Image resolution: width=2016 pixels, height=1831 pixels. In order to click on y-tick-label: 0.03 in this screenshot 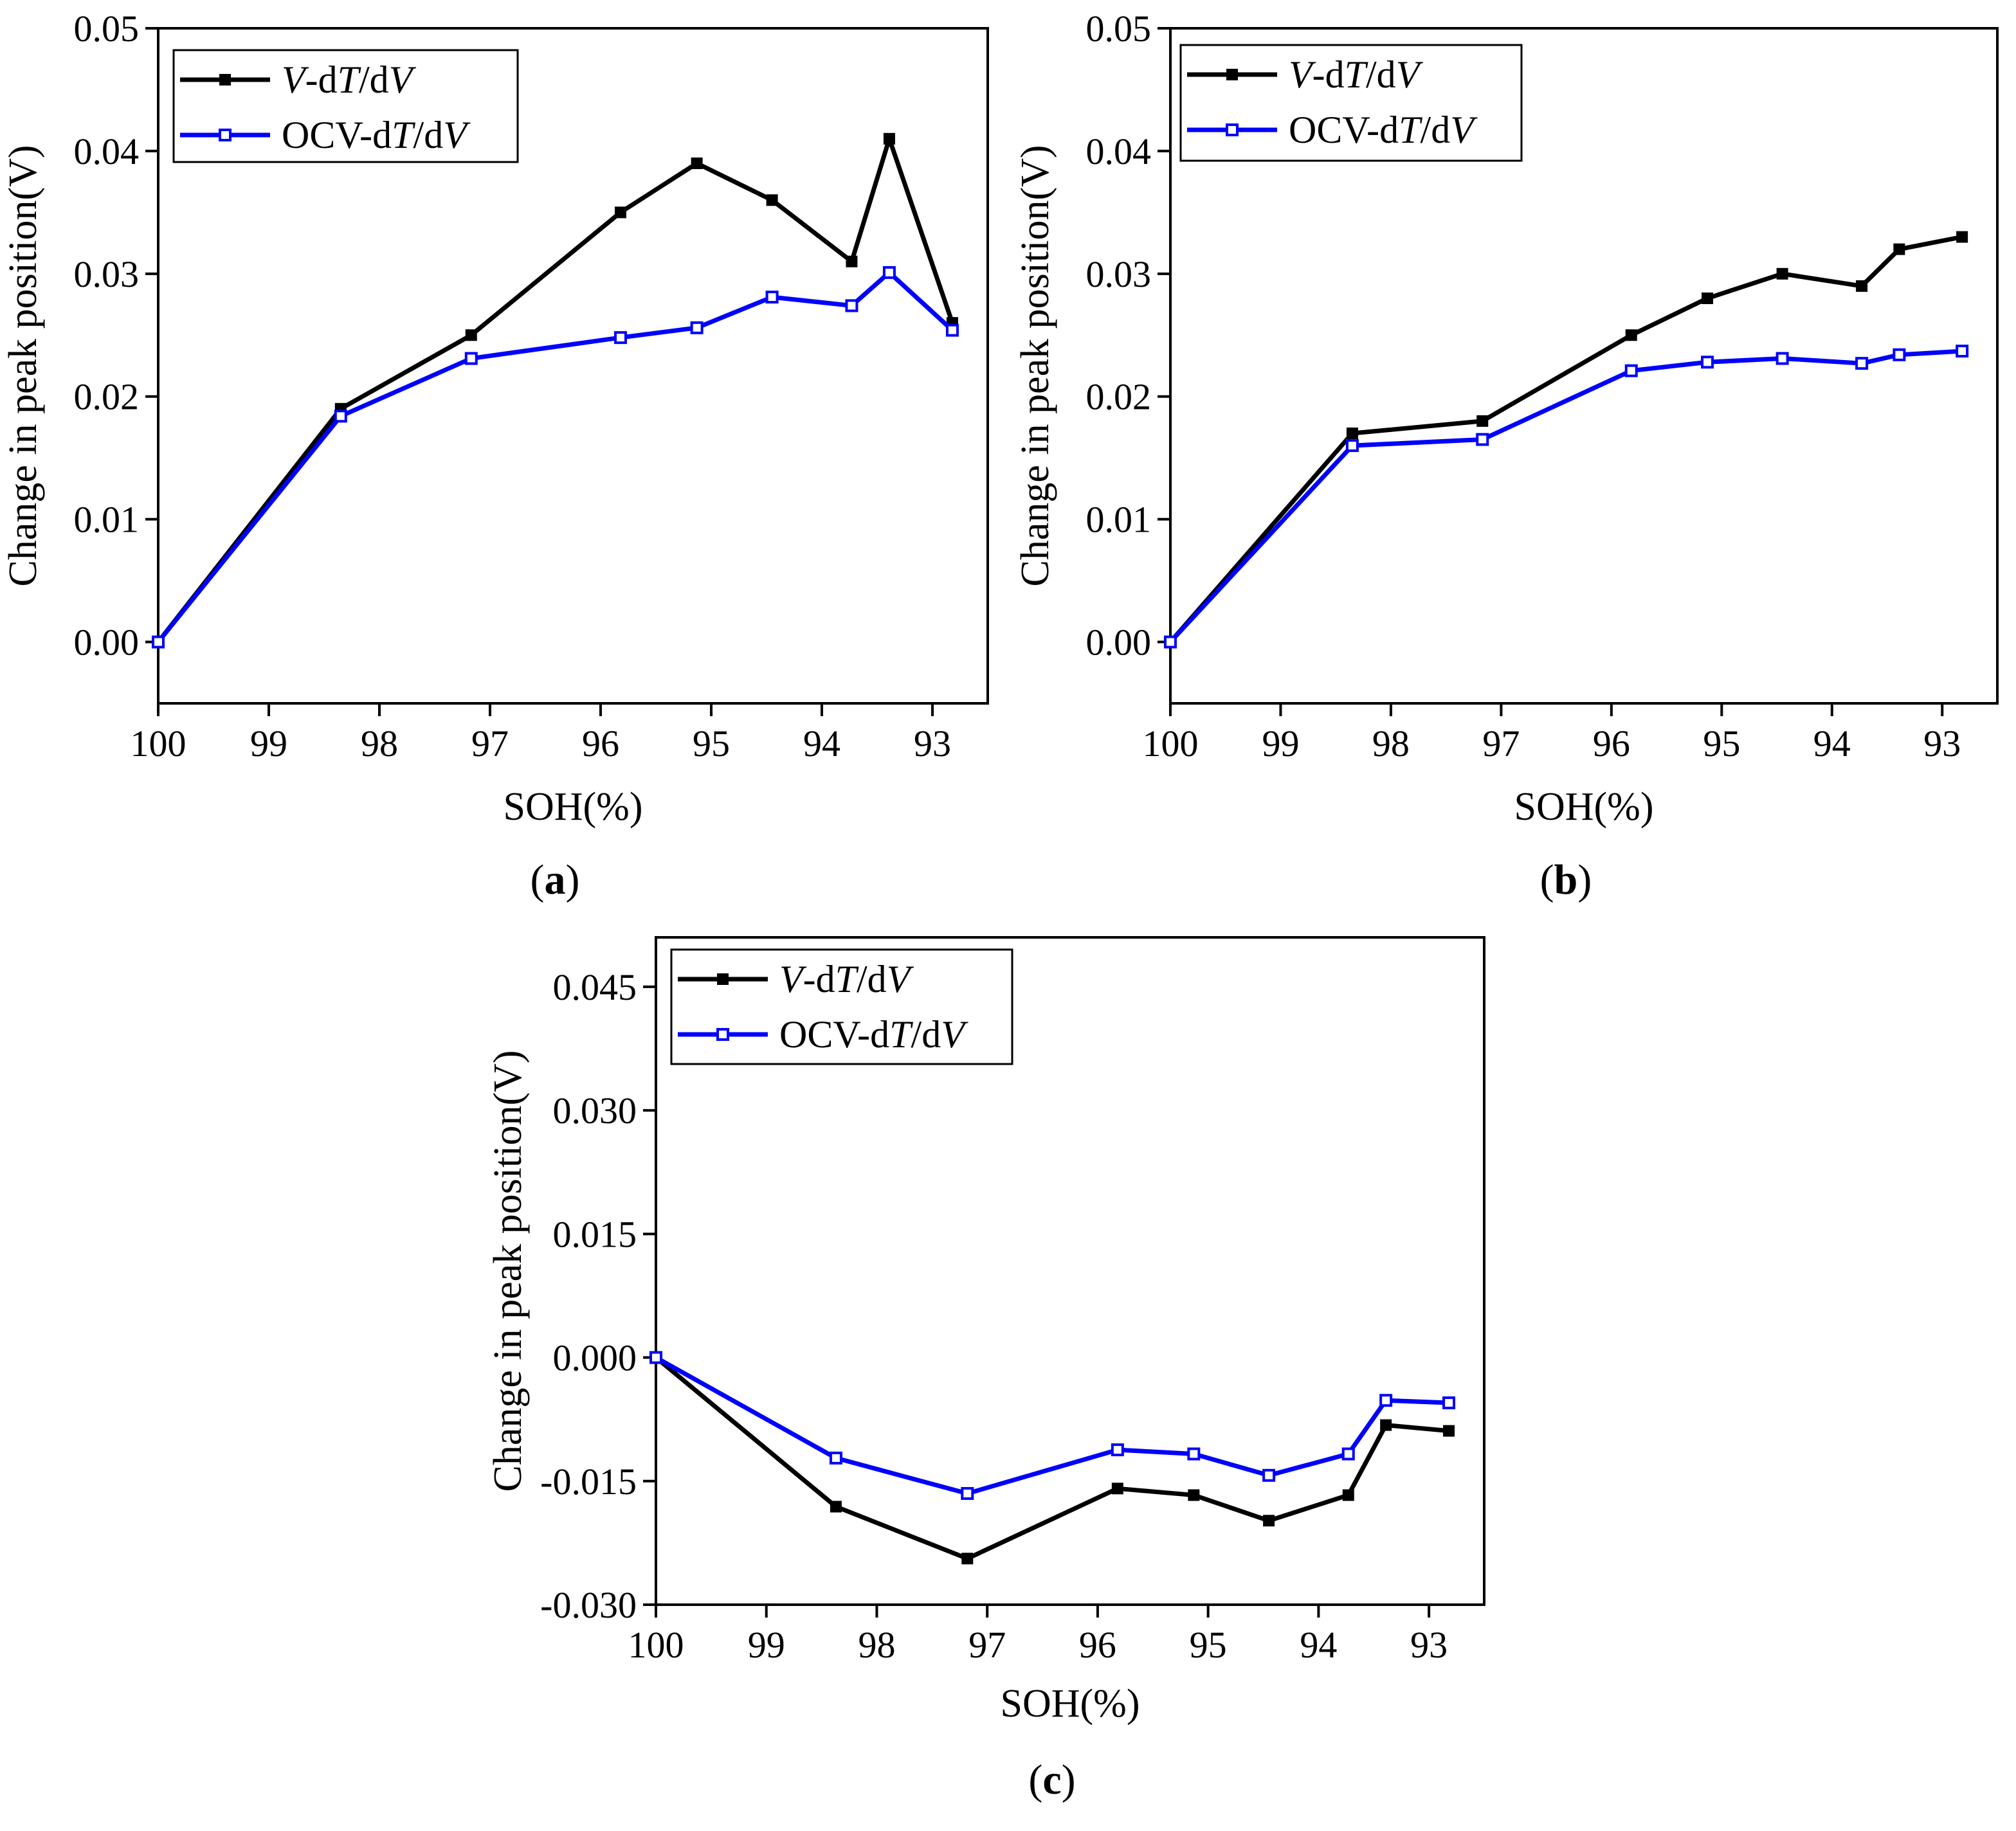, I will do `click(1119, 274)`.